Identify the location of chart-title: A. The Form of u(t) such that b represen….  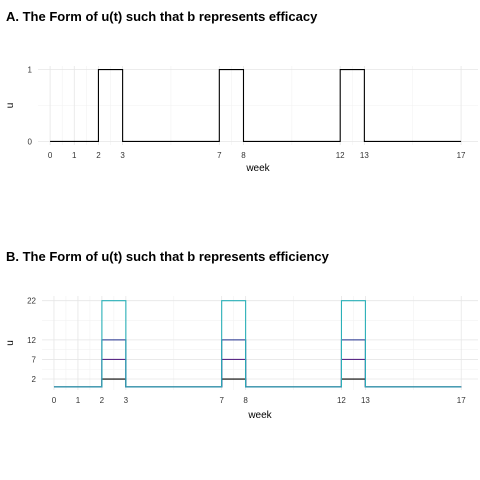
(162, 16).